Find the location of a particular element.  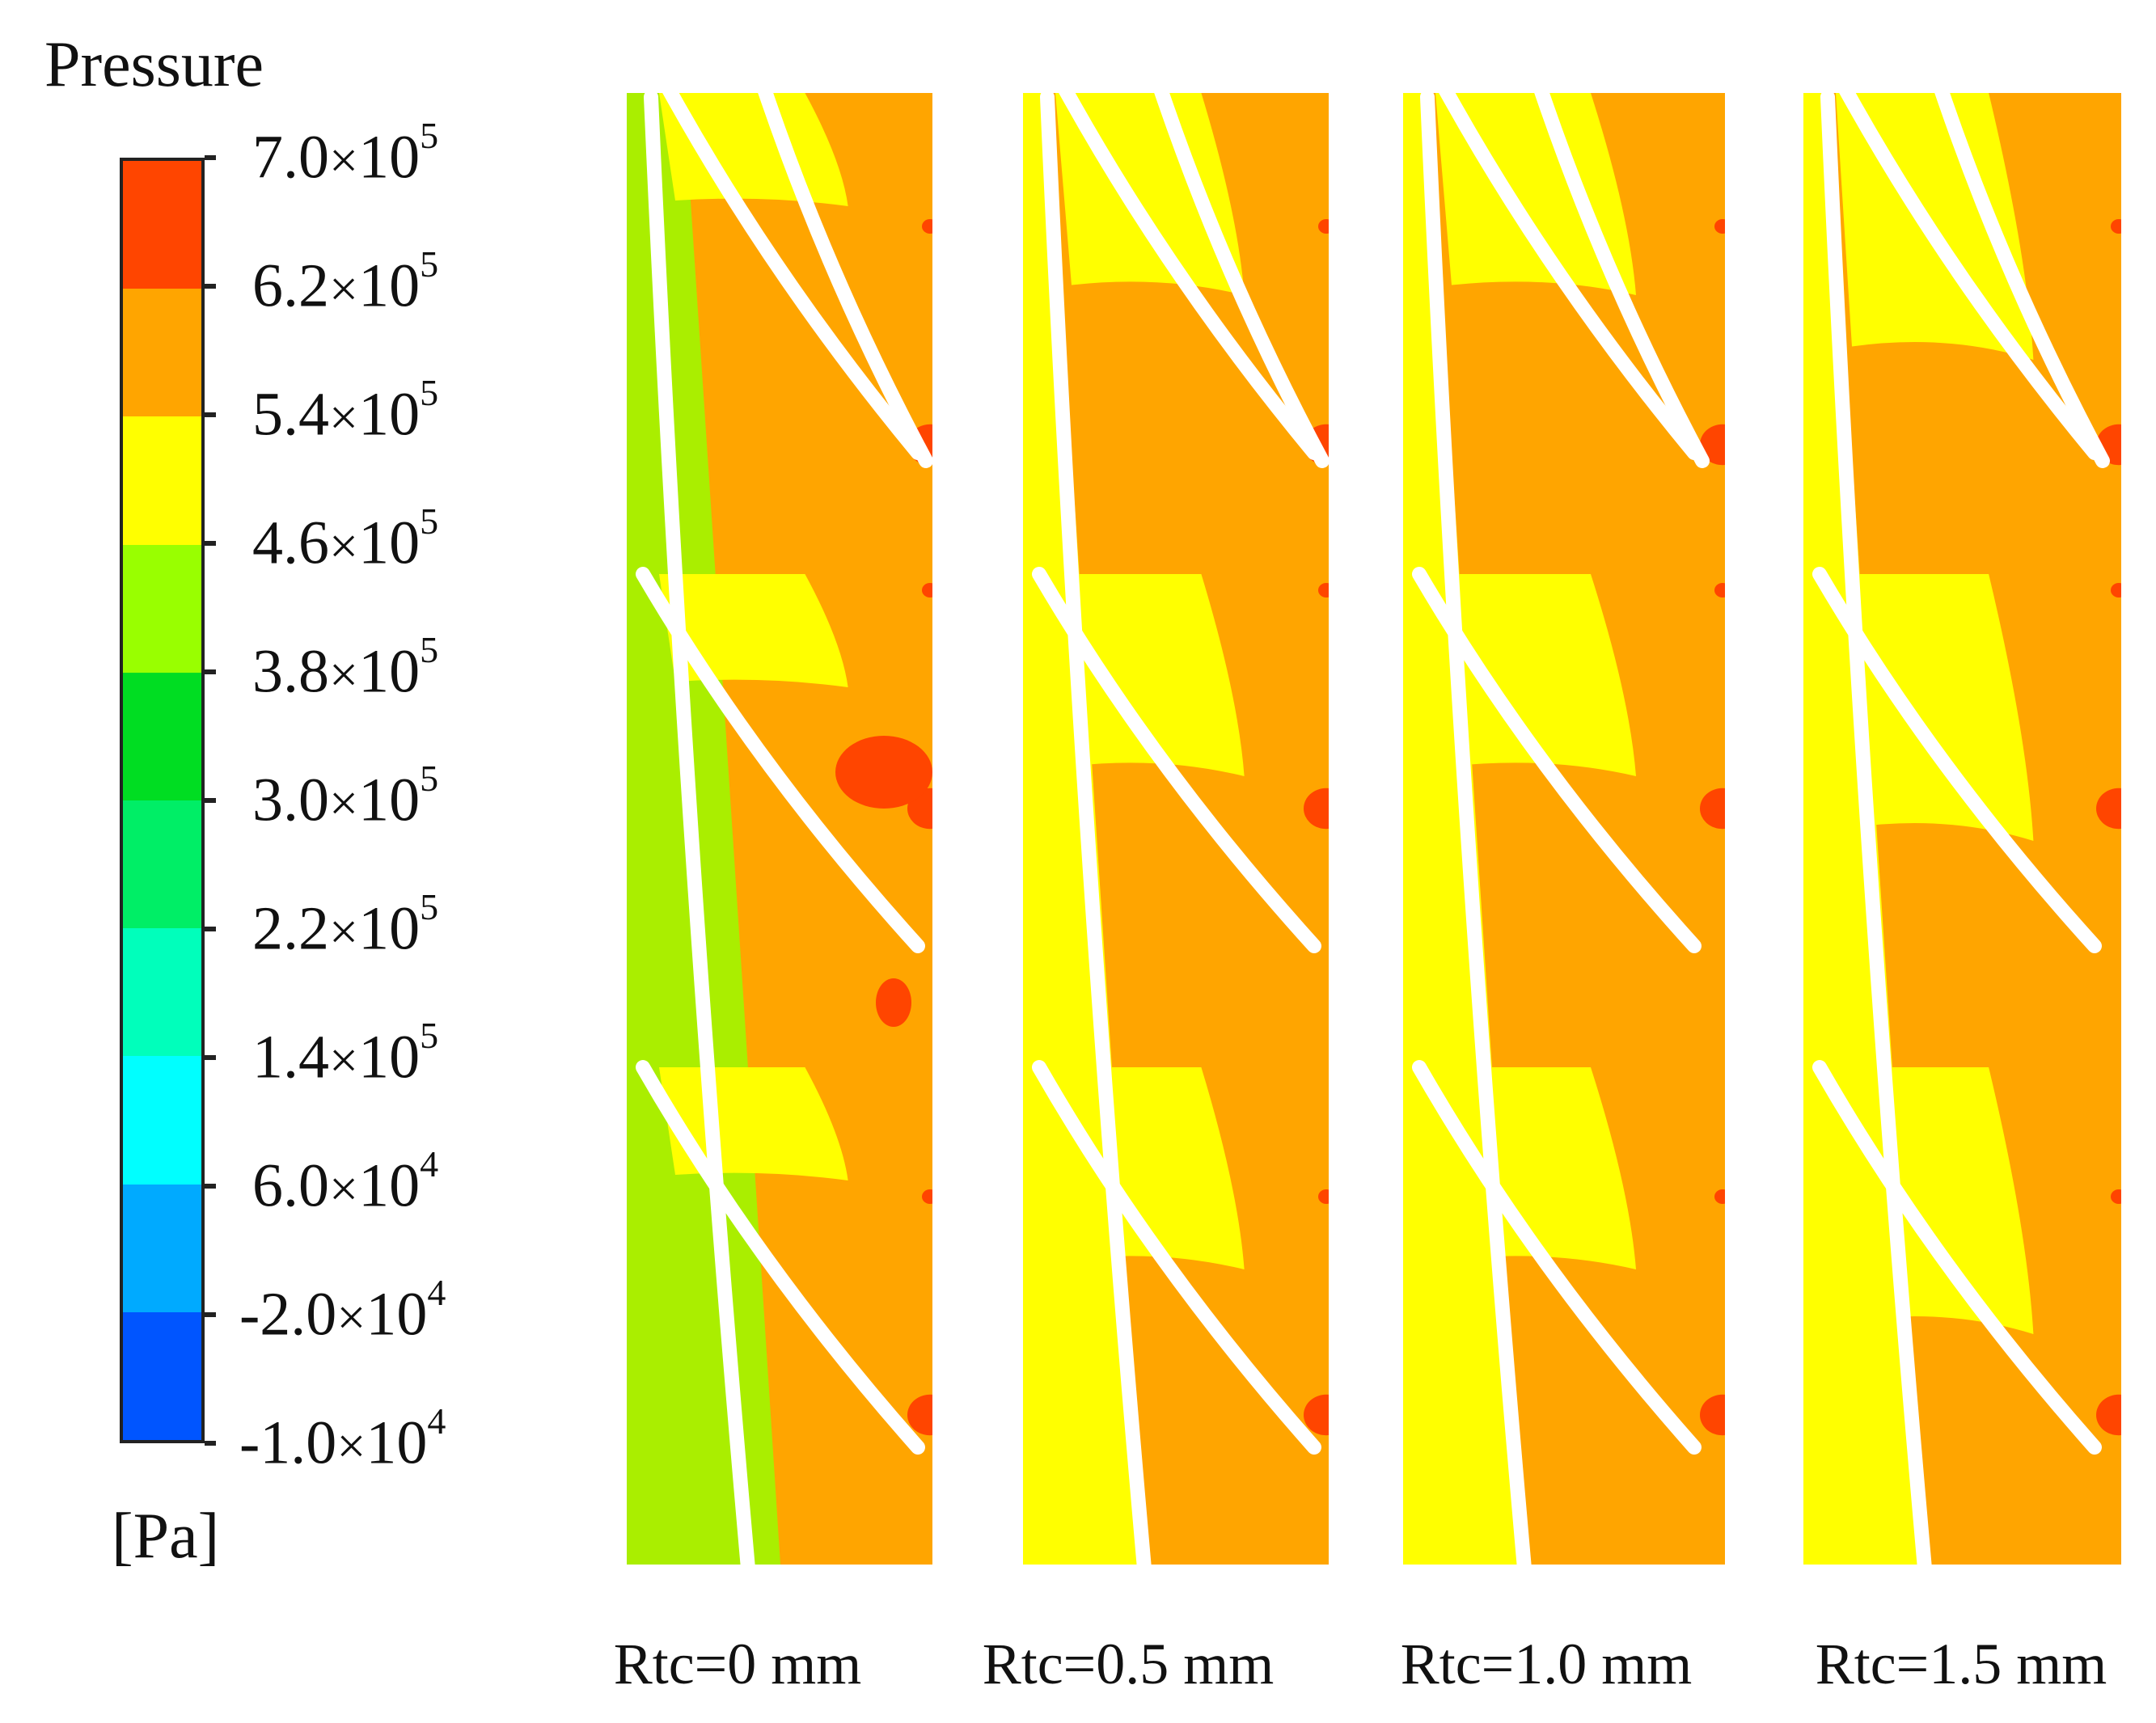

panel-caption: Rtc=0.5 mm is located at coordinates (1129, 1664).